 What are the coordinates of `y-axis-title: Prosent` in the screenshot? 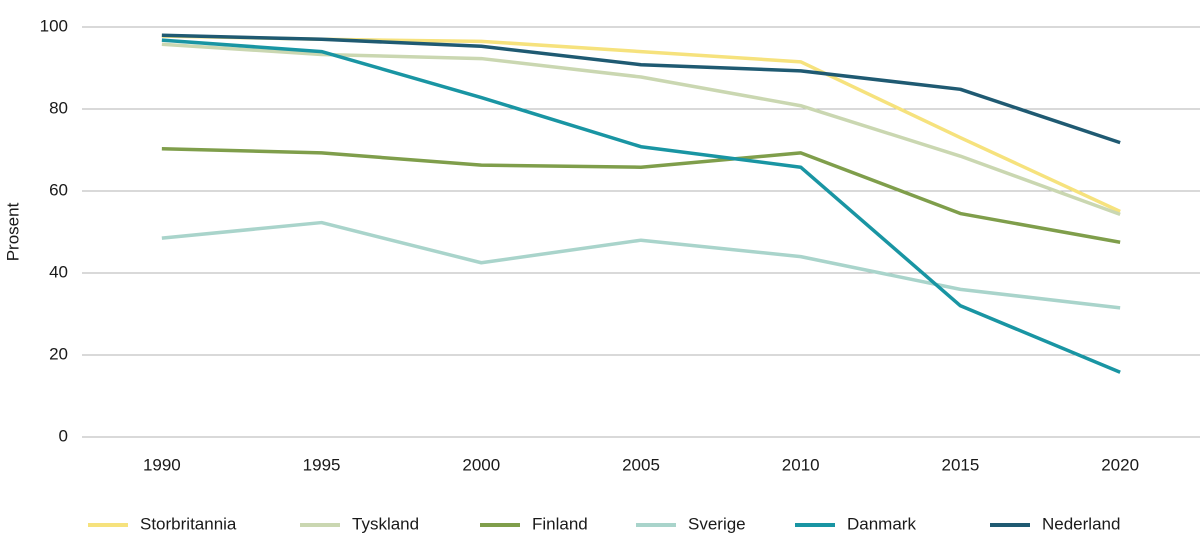 It's located at (12, 231).